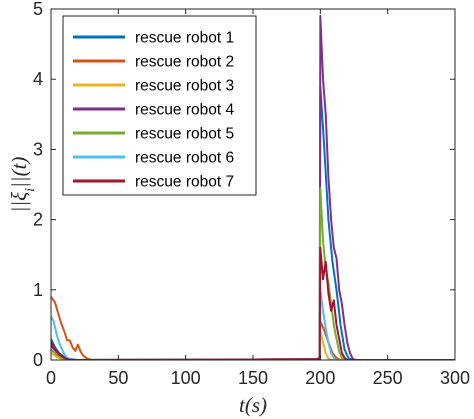 This screenshot has width=474, height=419. Describe the element at coordinates (184, 110) in the screenshot. I see `legend-label-4: rescue robot 4` at that location.